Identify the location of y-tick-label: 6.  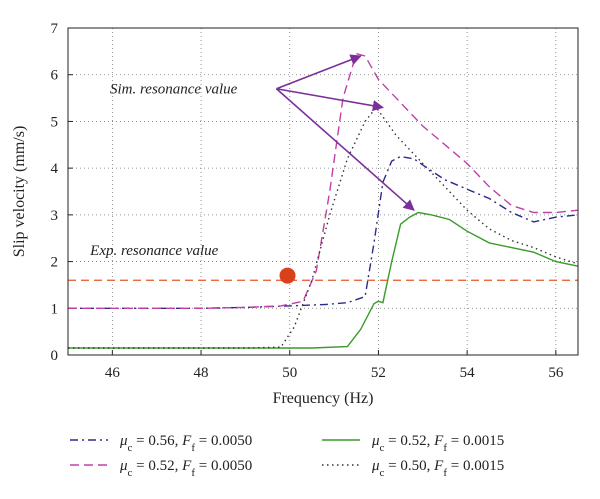
(55, 76).